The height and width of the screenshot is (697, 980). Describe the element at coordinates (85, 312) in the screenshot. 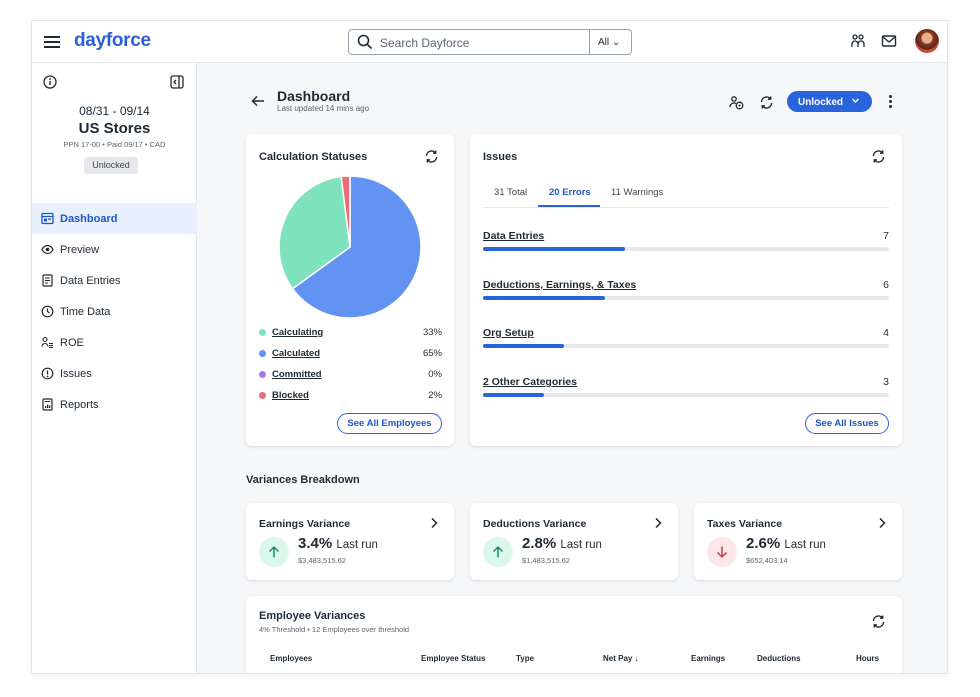

I see `sidebar-item-label: Time Data` at that location.